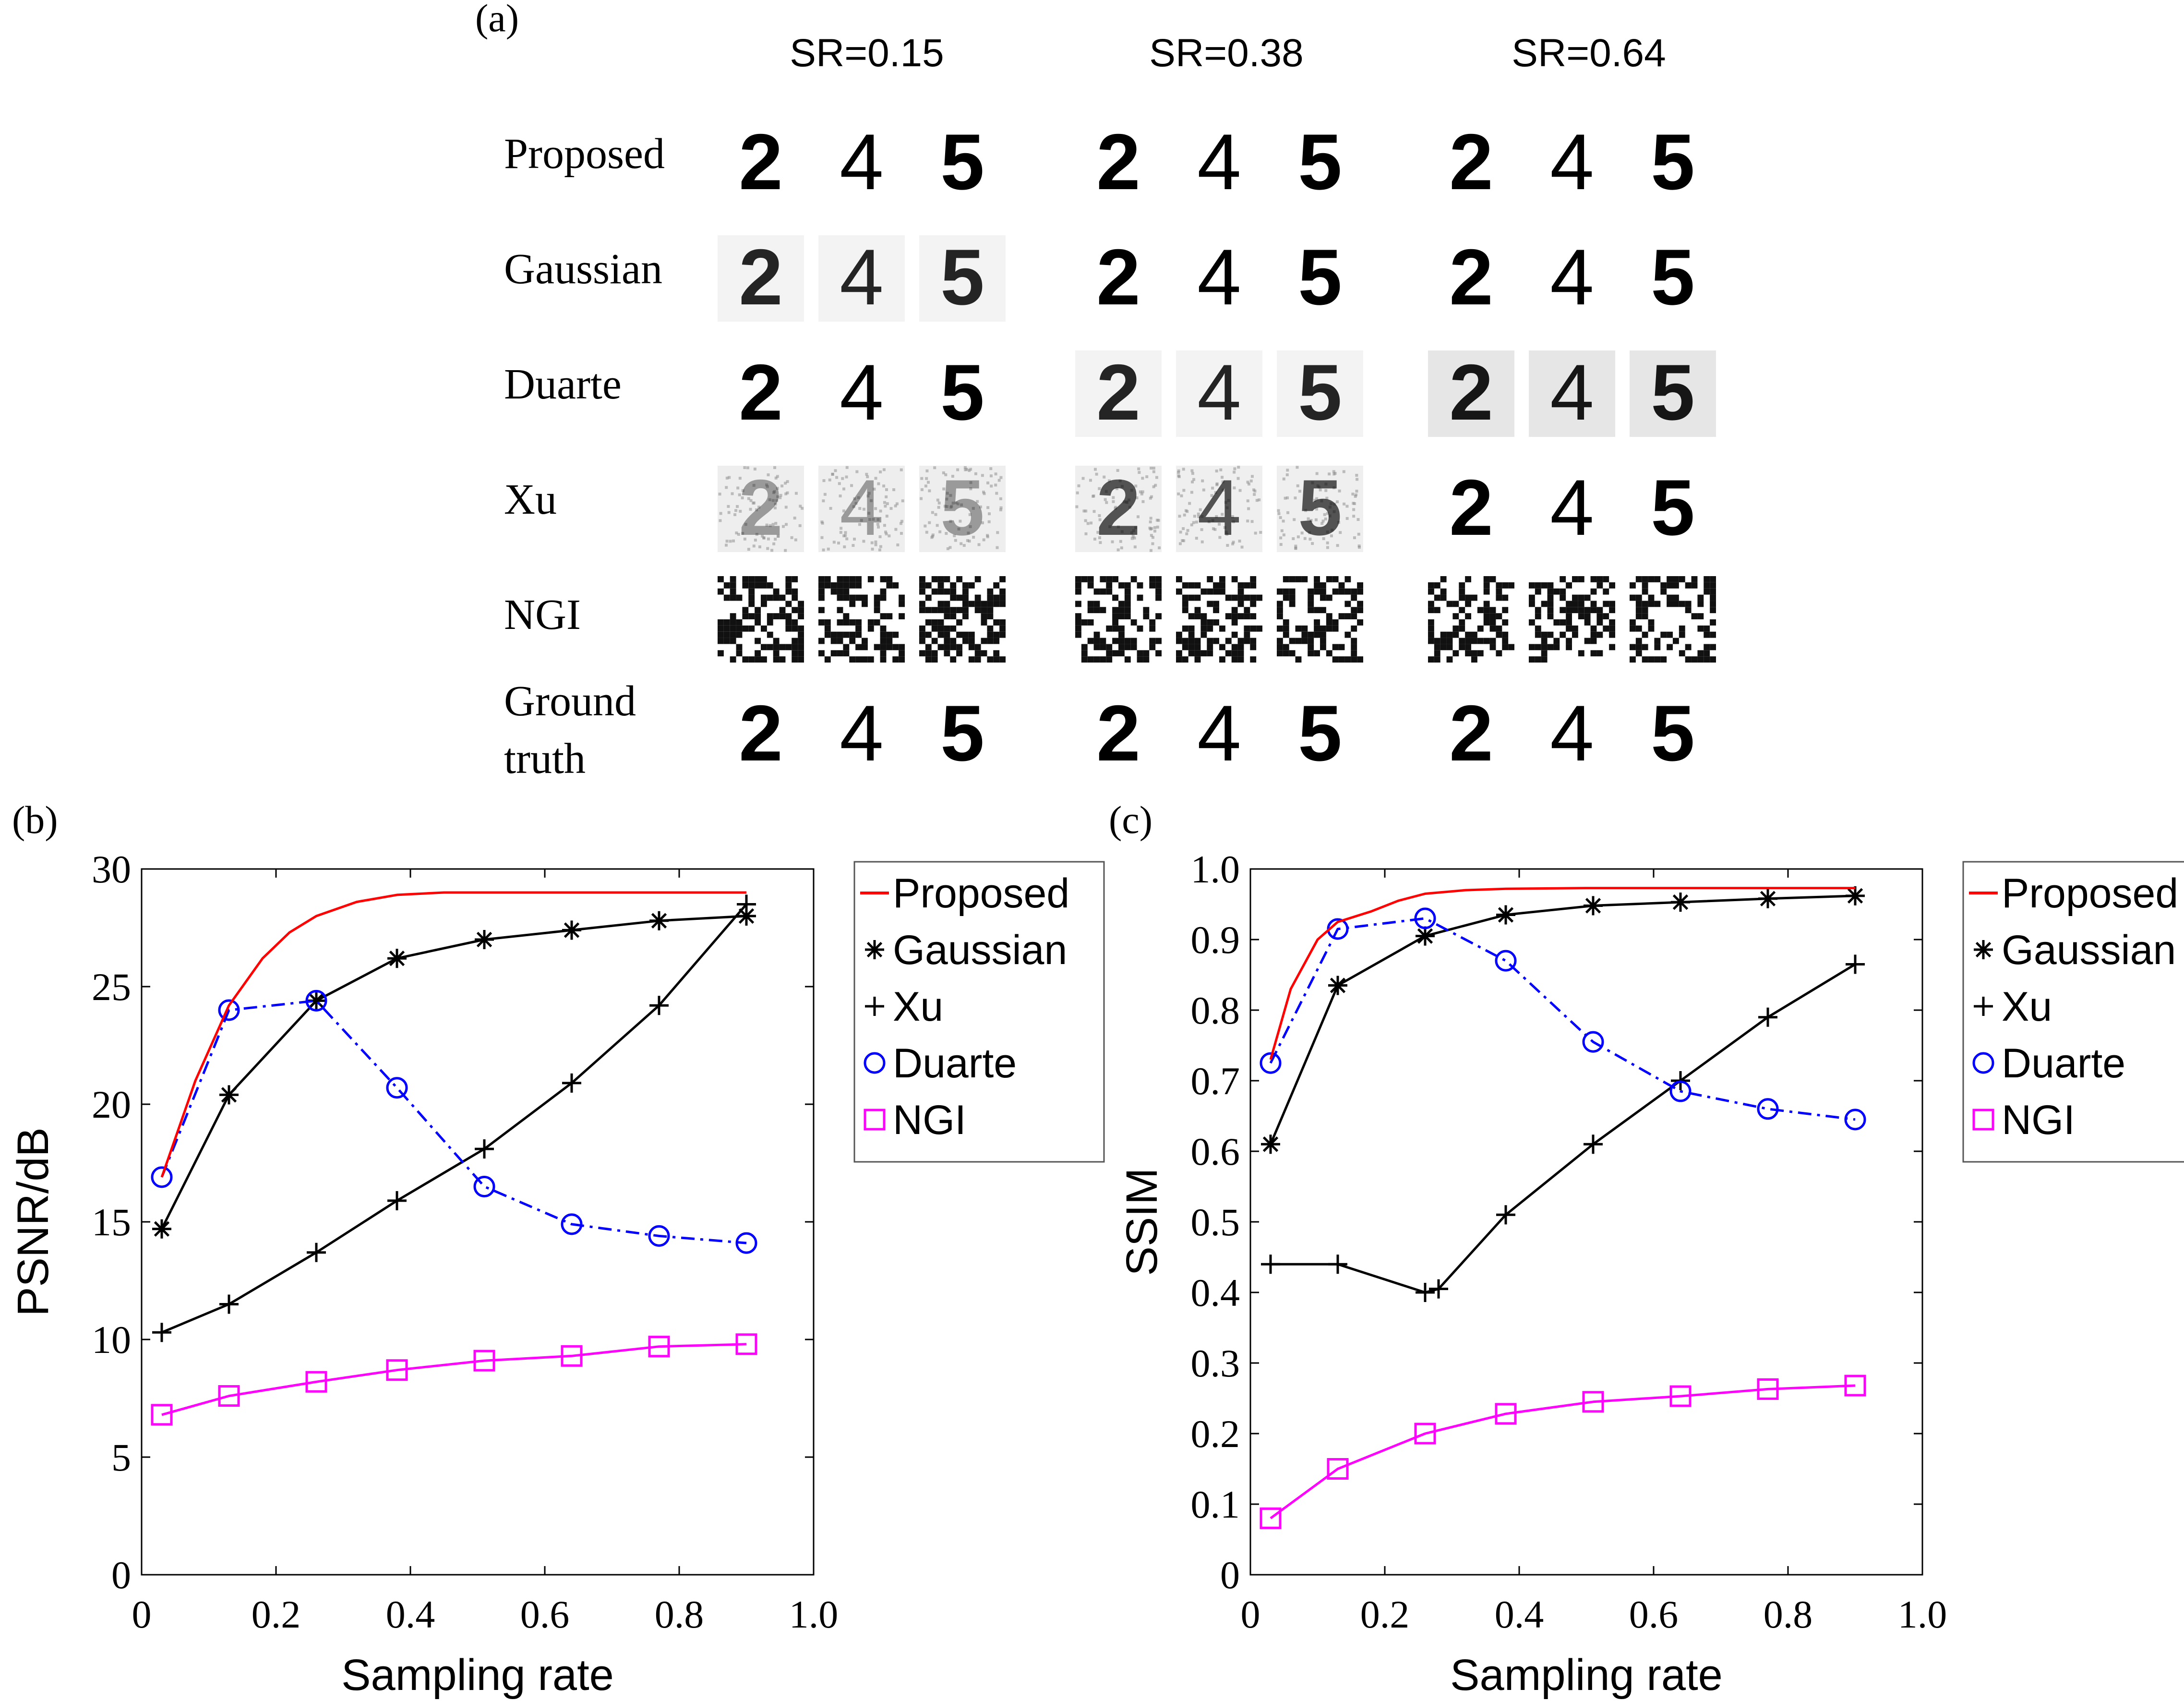  I want to click on x-tick-label: 0, so click(1250, 1614).